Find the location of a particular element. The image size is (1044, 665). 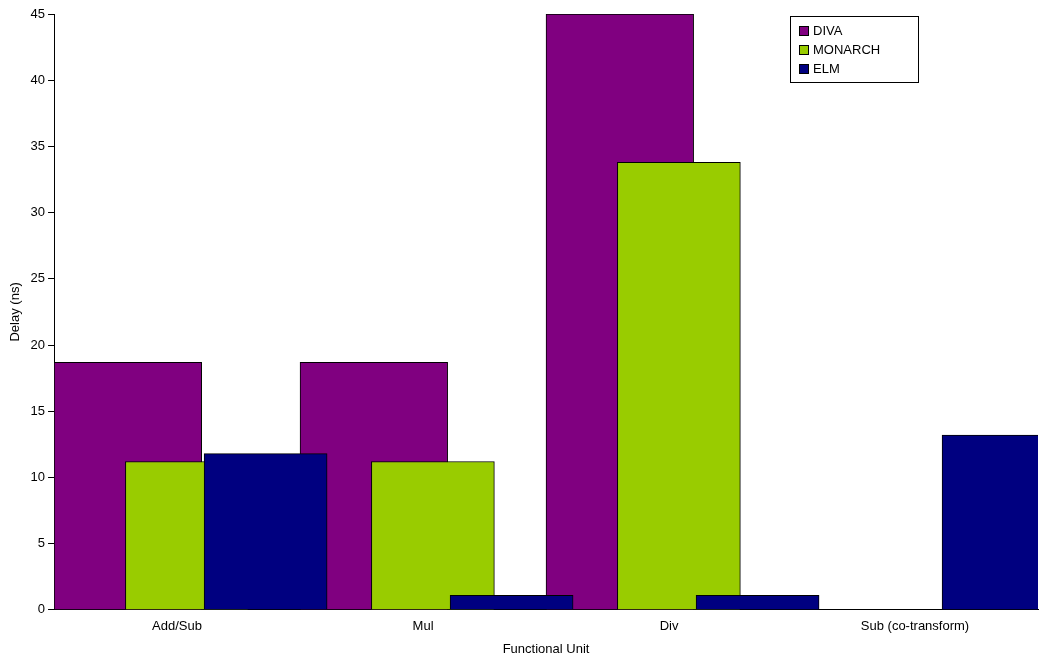

x-tick-label: Div is located at coordinates (669, 626).